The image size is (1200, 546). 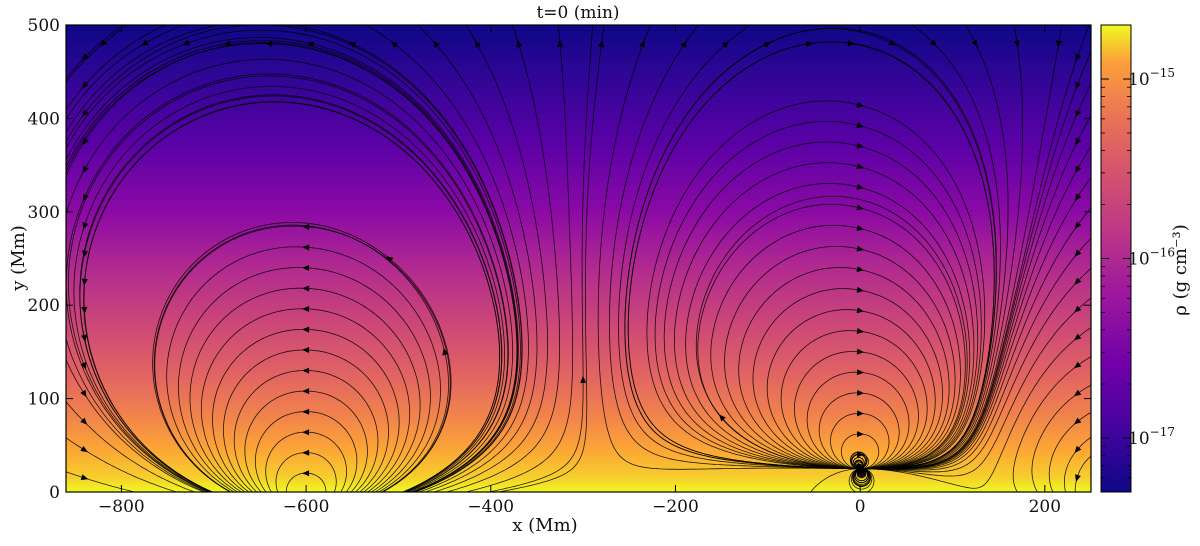 I want to click on y-tick-label: 400, so click(x=44, y=119).